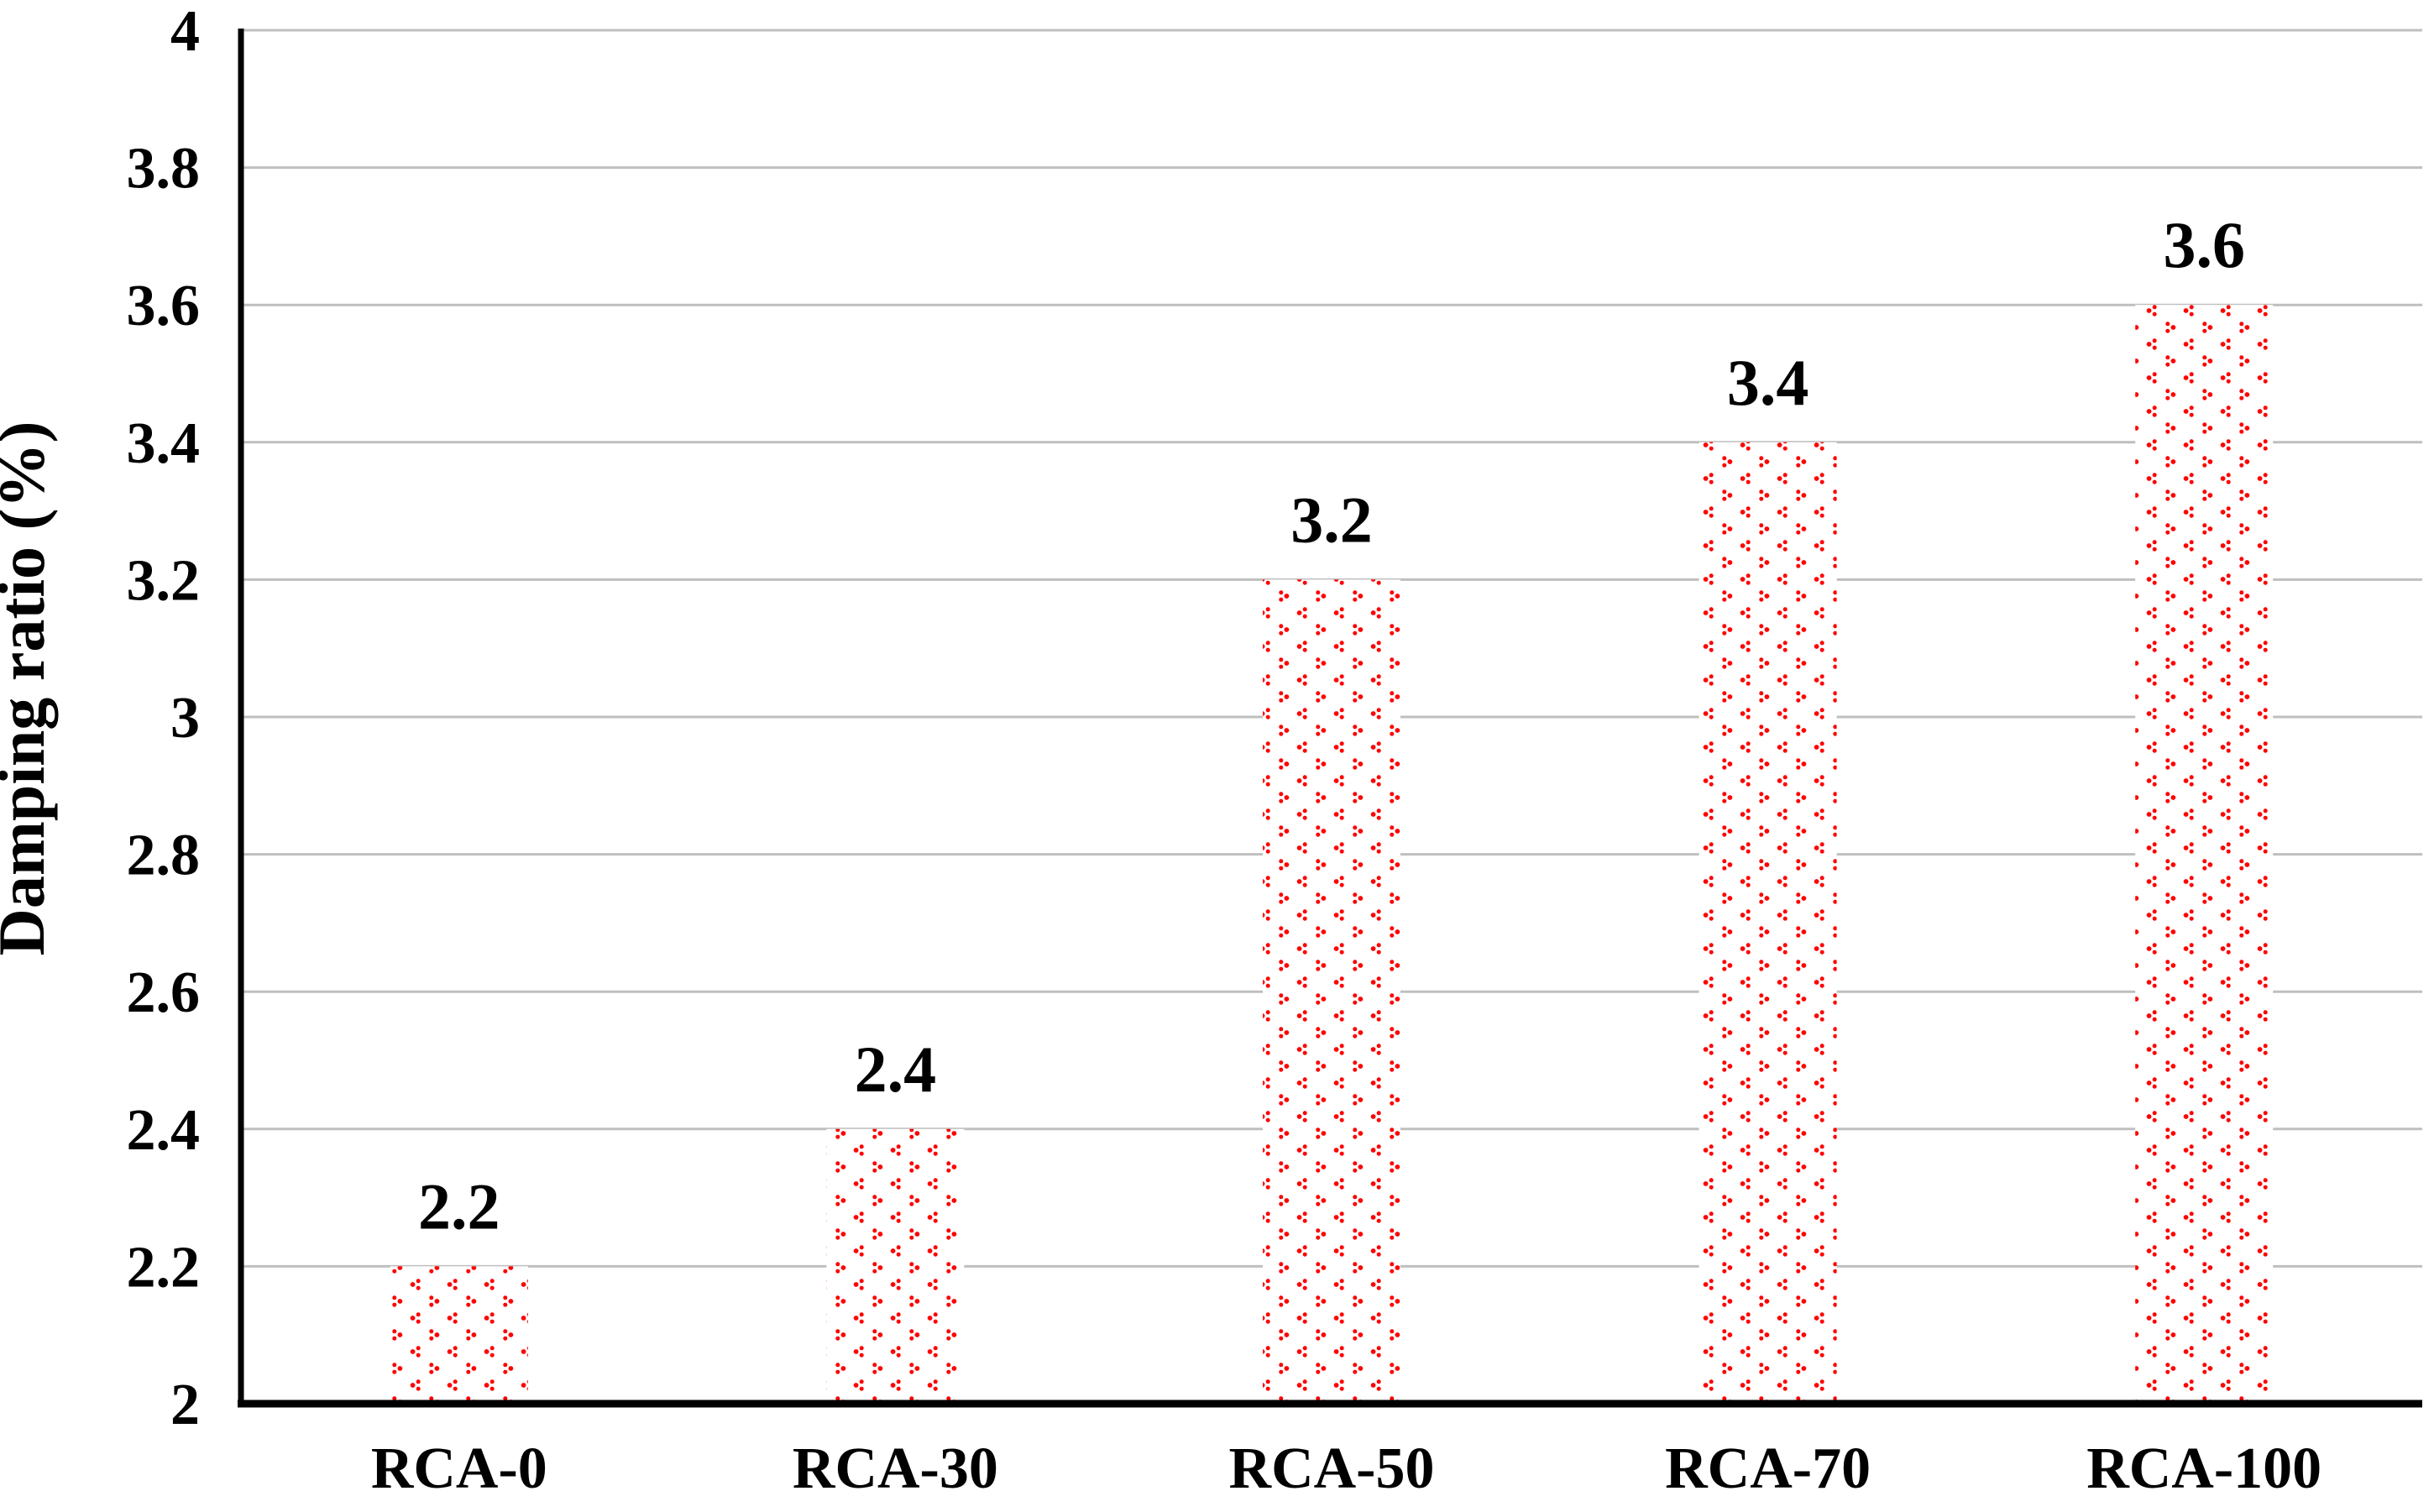  I want to click on y-tick-label: 3.8, so click(164, 169).